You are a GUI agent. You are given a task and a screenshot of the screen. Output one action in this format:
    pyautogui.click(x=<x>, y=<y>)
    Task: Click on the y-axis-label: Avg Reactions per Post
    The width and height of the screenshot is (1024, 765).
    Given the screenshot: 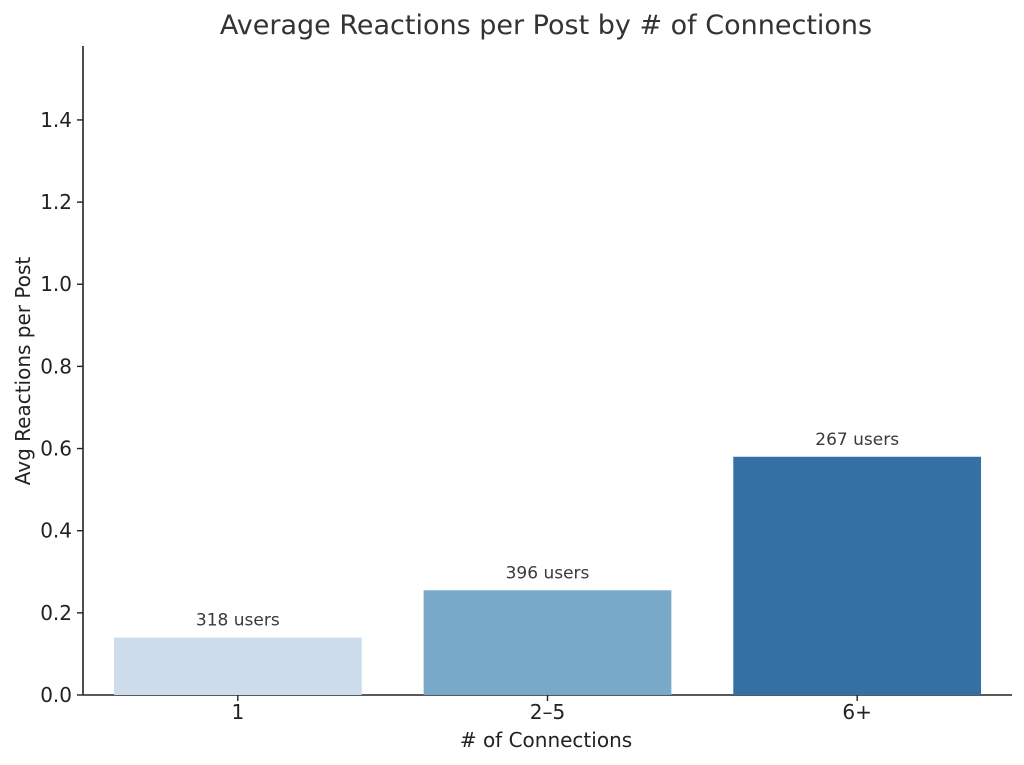 What is the action you would take?
    pyautogui.click(x=23, y=371)
    